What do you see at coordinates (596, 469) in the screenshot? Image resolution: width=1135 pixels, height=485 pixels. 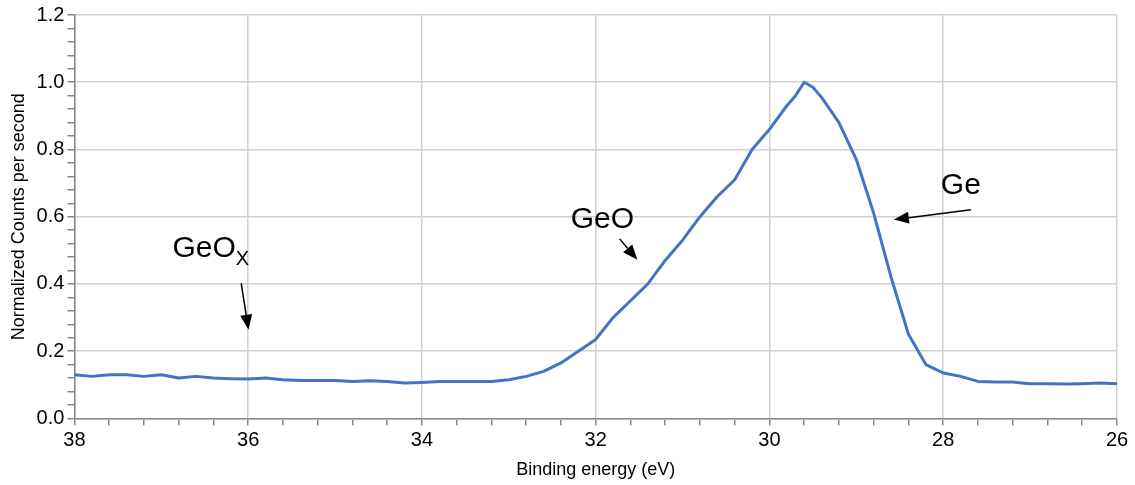 I see `x-axis-title: Binding energy (eV)` at bounding box center [596, 469].